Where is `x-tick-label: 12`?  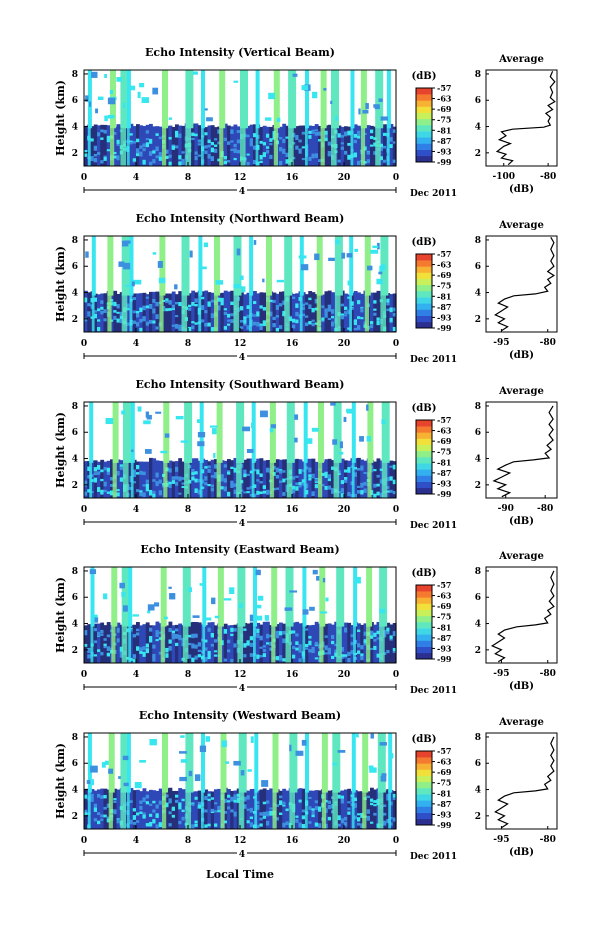
x-tick-label: 12 is located at coordinates (240, 510).